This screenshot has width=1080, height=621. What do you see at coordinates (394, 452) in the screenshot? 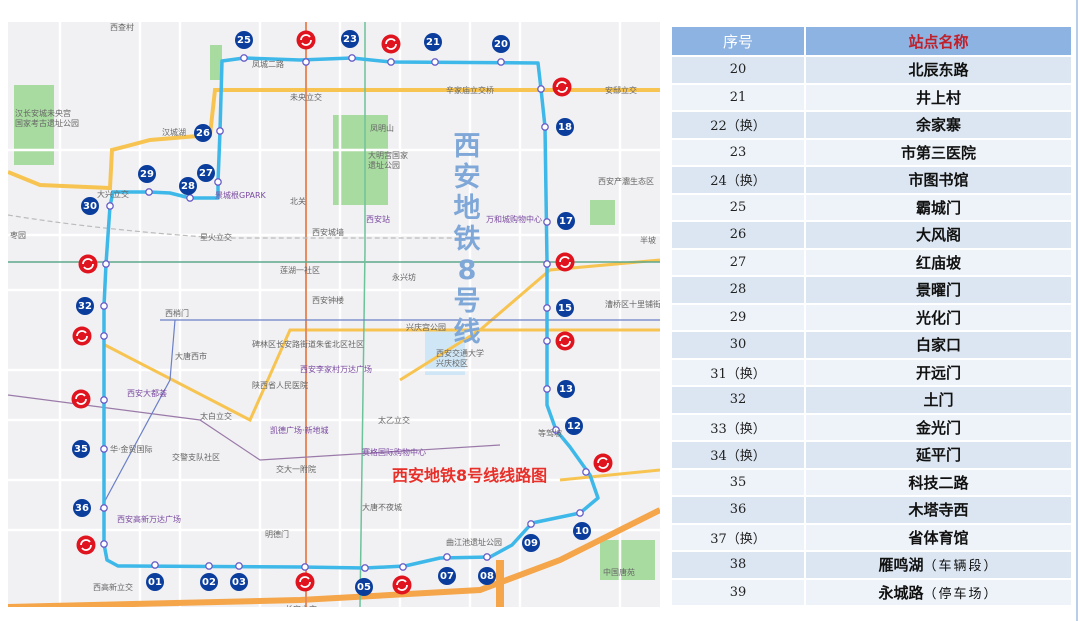
I see `map-label: 赛格国际购物中心` at bounding box center [394, 452].